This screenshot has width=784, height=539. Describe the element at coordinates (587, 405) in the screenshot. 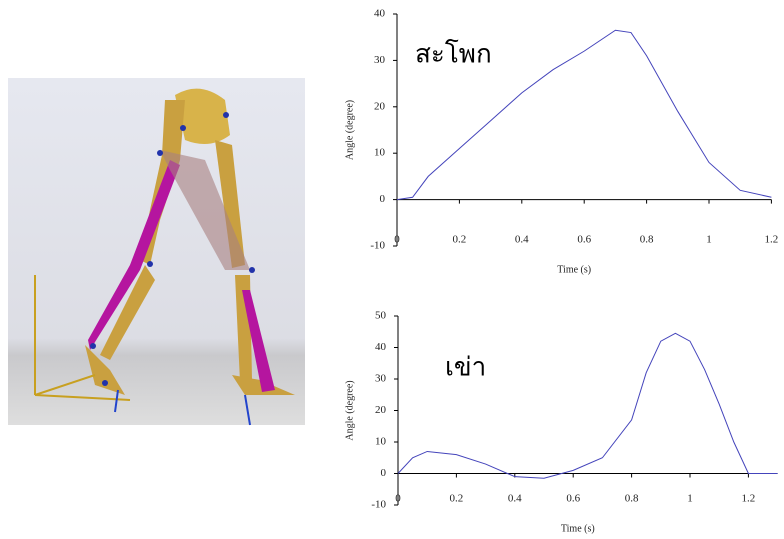

I see `data-line` at that location.